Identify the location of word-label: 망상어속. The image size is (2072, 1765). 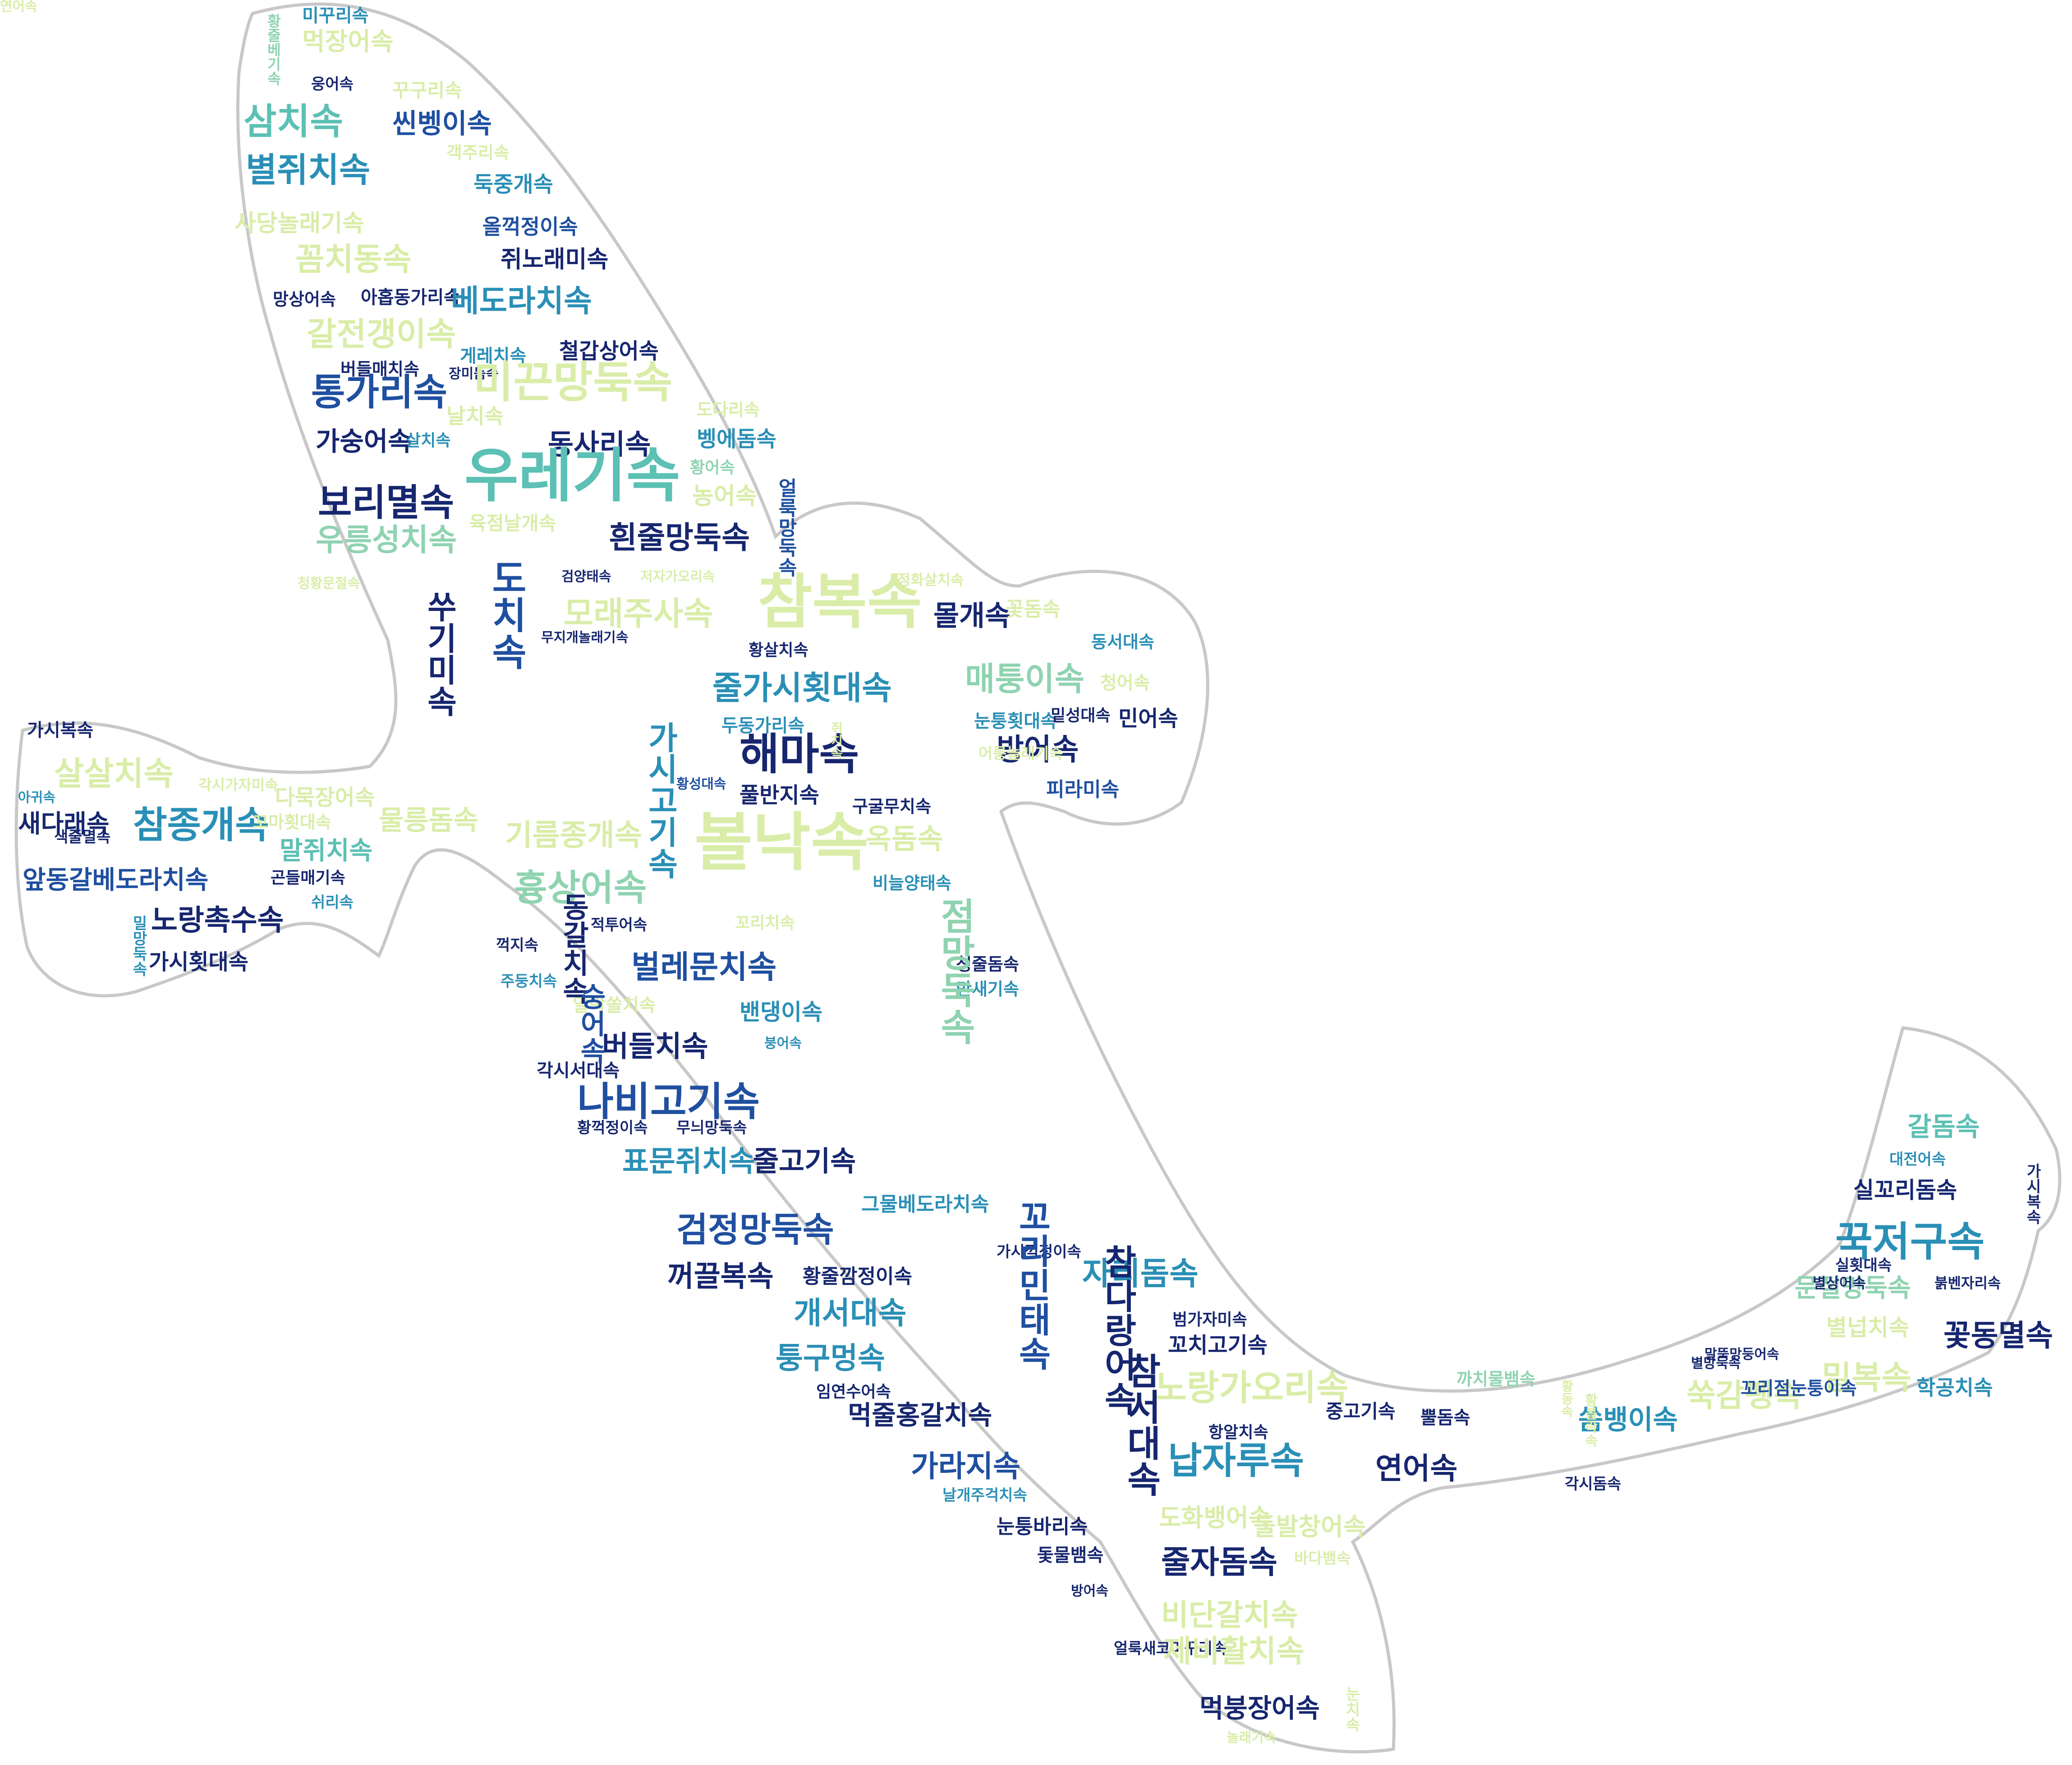
(304, 299).